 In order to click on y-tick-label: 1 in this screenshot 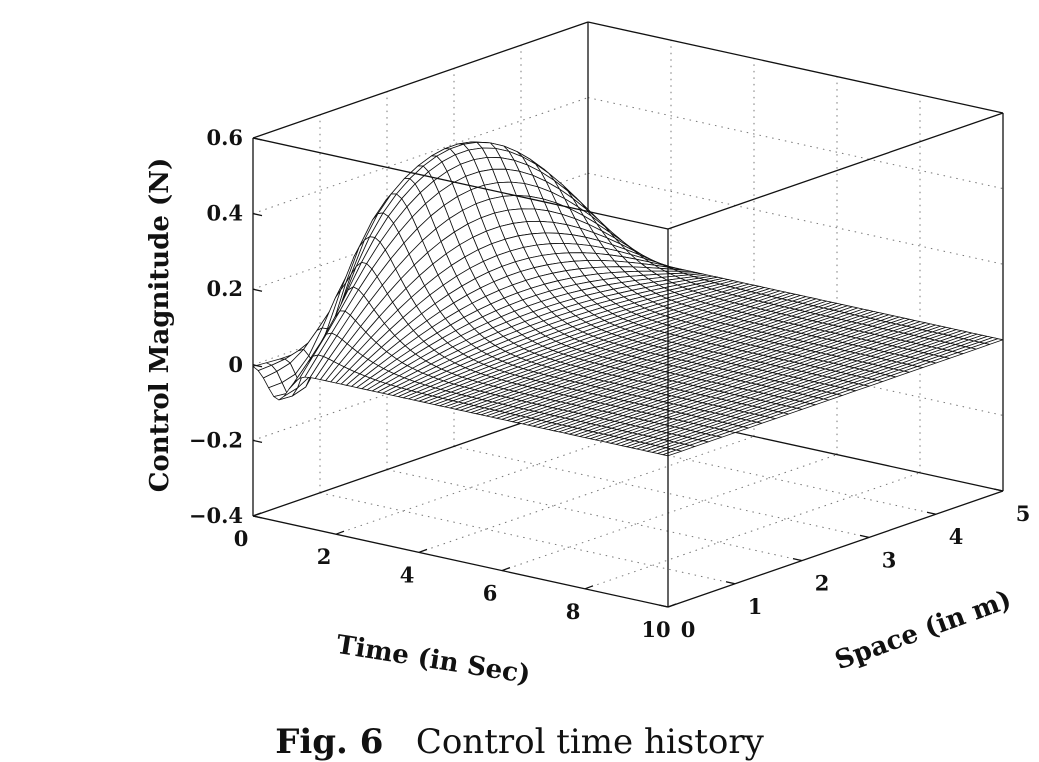, I will do `click(755, 606)`.